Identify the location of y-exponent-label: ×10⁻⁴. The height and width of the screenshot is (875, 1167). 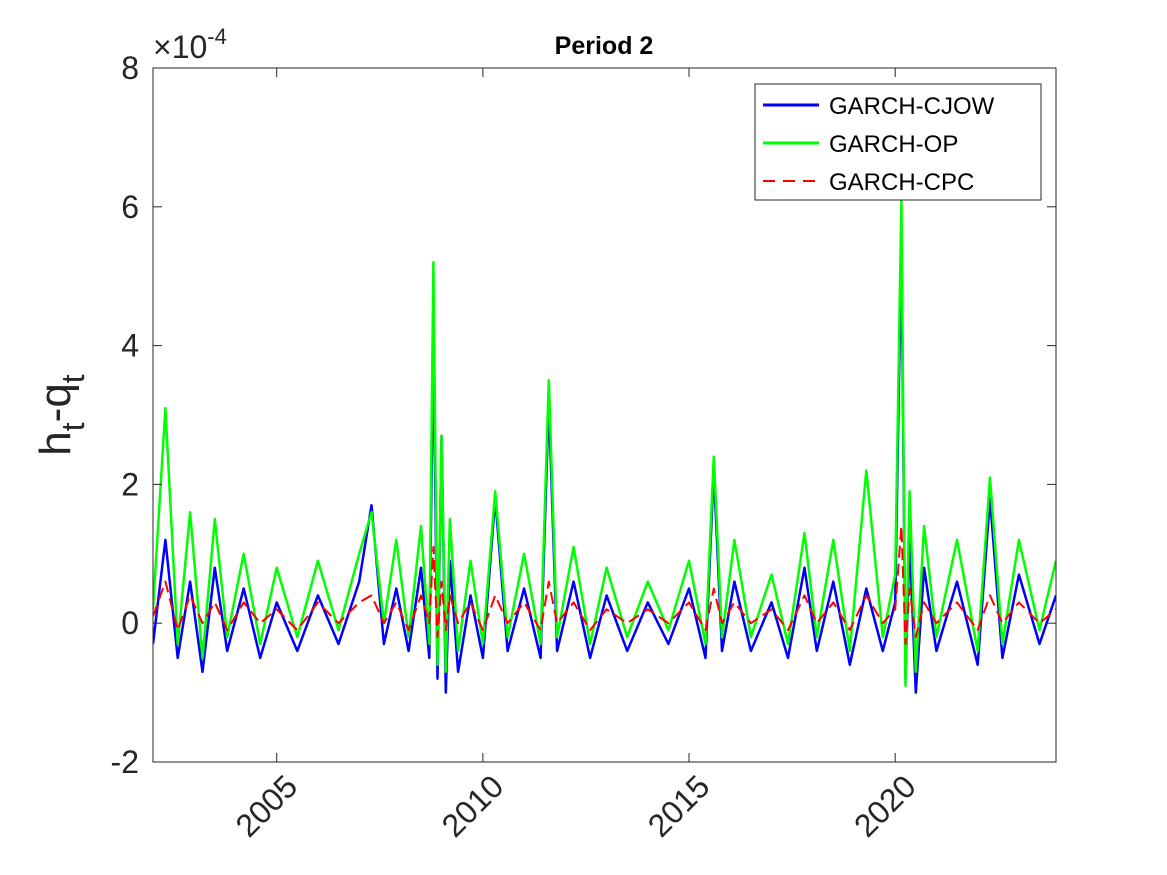
(190, 44).